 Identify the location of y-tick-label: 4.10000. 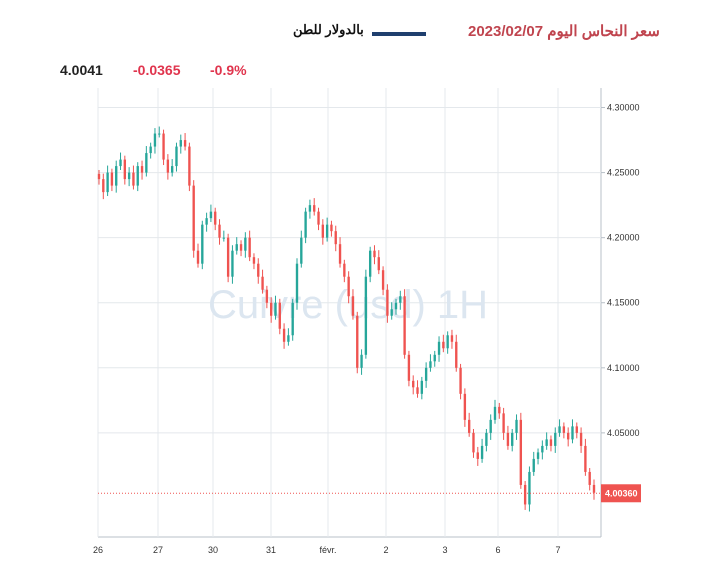
(623, 368).